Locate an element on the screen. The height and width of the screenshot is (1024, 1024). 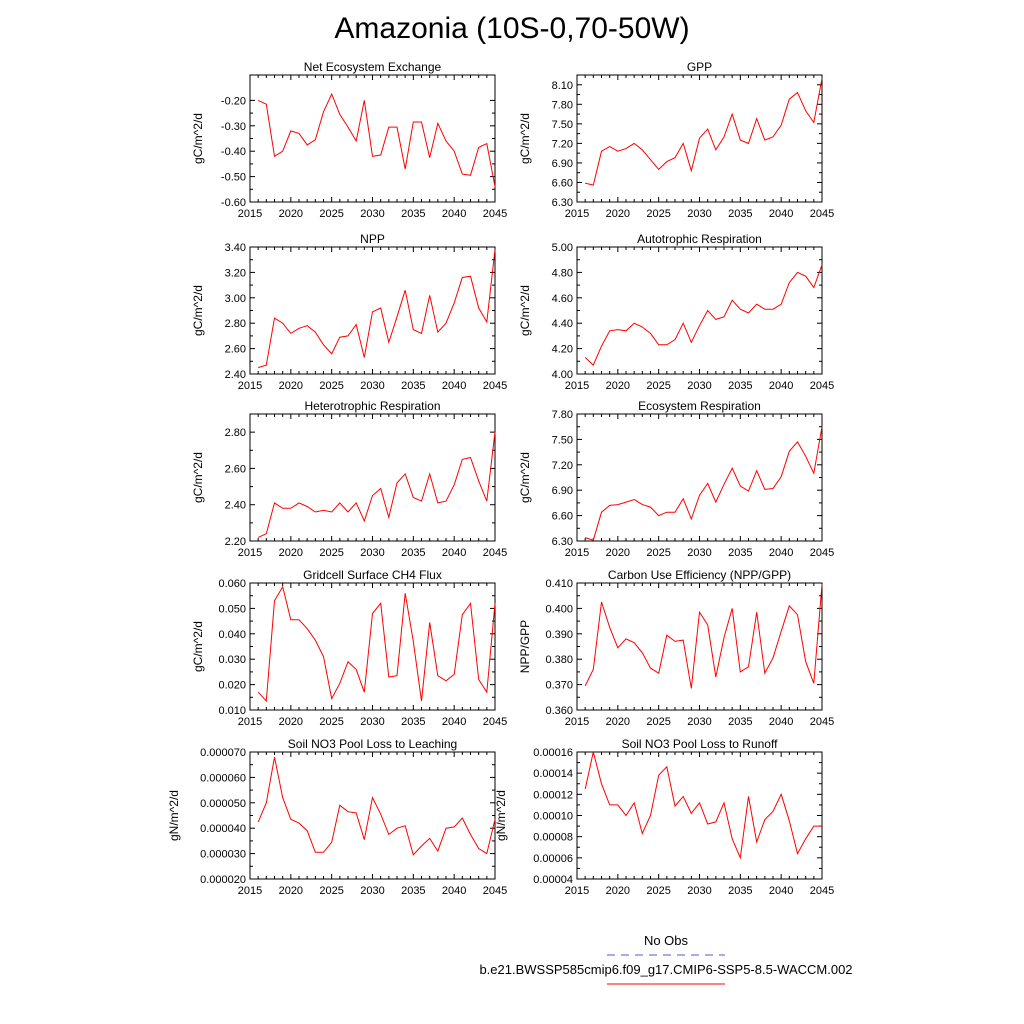
y-tick-label: -0.60 is located at coordinates (233, 203).